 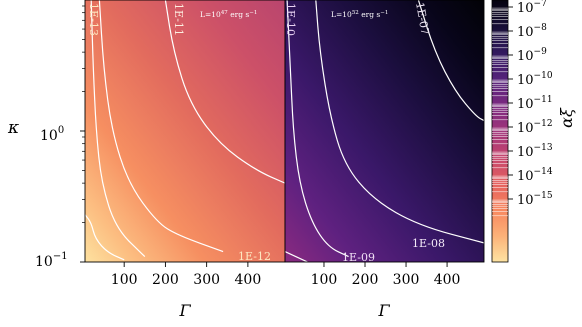 I want to click on right-contour-label: 1E-09, so click(x=358, y=257).